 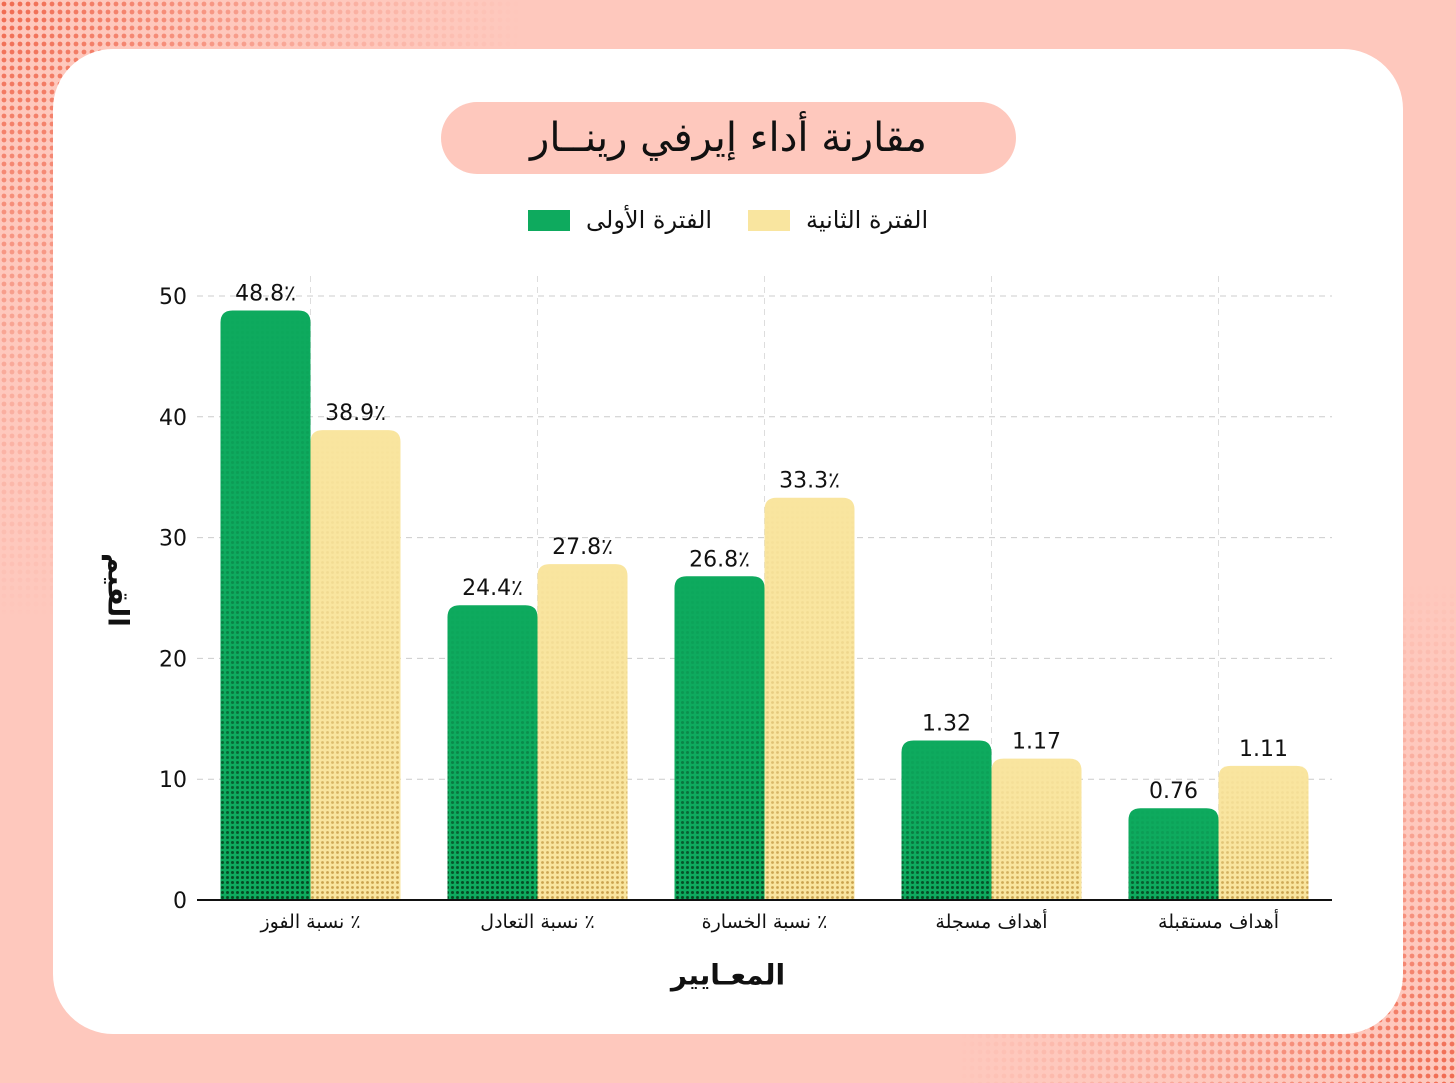 I want to click on x-tick-label-4: أهداف مسجلة, so click(x=991, y=921).